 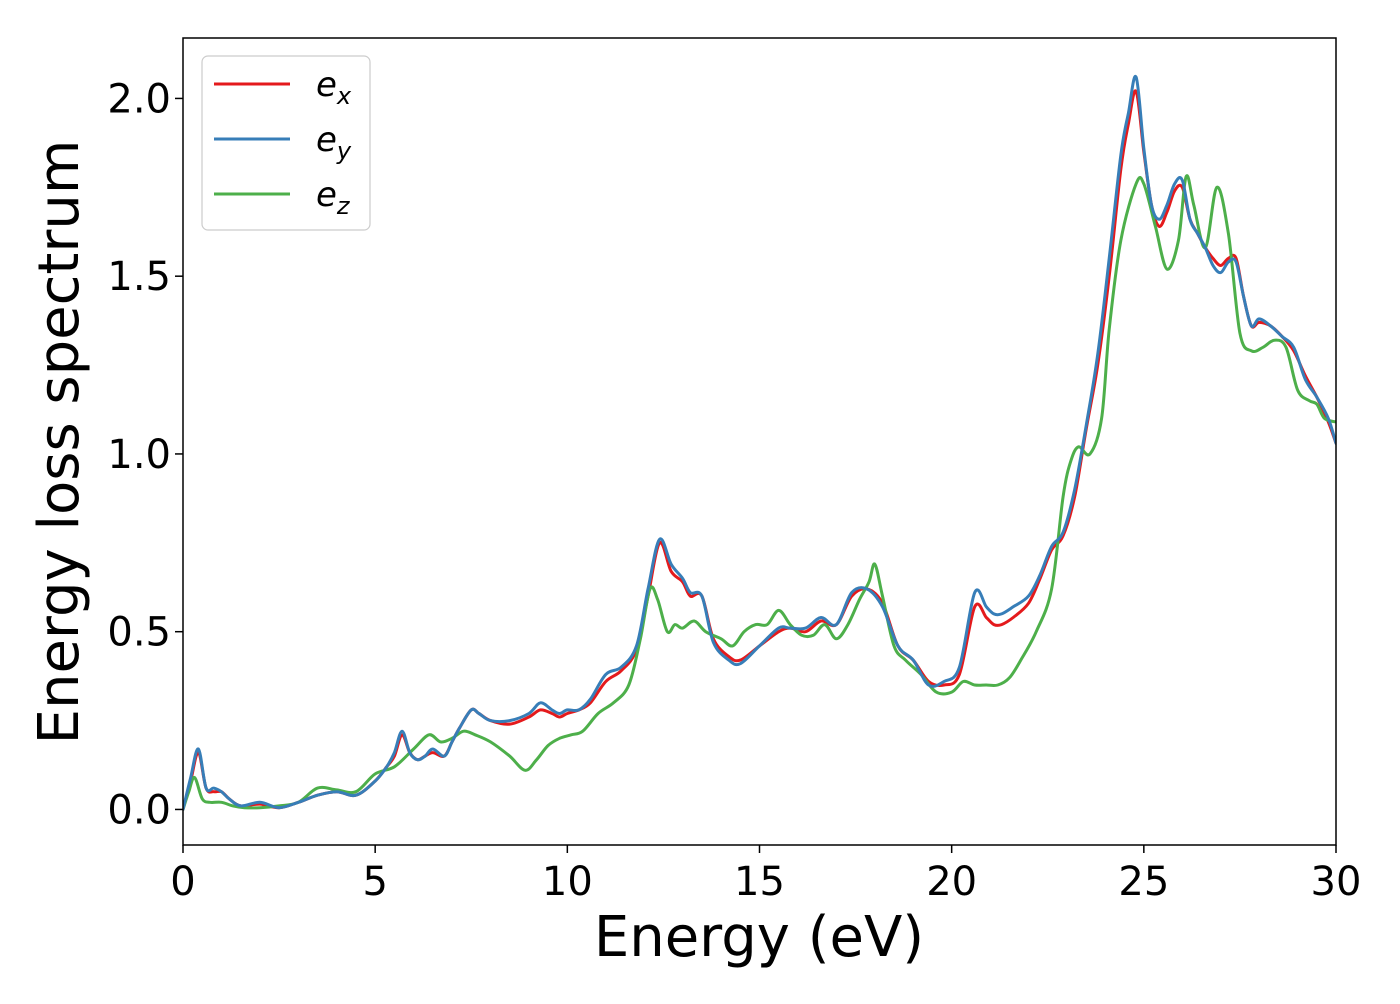 What do you see at coordinates (139, 455) in the screenshot?
I see `y-tick-label: 1.0` at bounding box center [139, 455].